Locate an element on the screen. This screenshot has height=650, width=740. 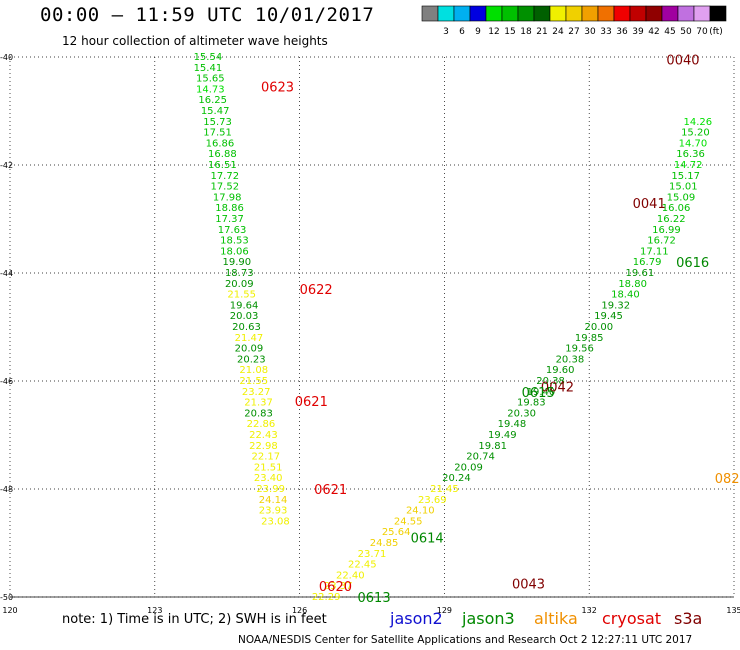
x-tick-label: 129 is located at coordinates (444, 610).